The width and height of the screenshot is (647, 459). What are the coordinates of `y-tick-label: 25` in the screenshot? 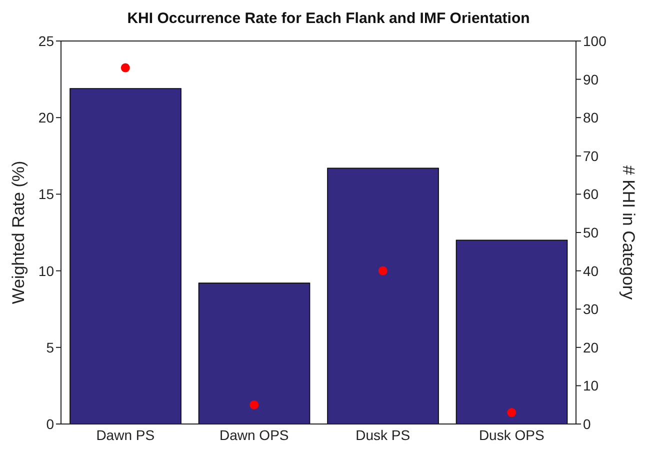 It's located at (46, 40).